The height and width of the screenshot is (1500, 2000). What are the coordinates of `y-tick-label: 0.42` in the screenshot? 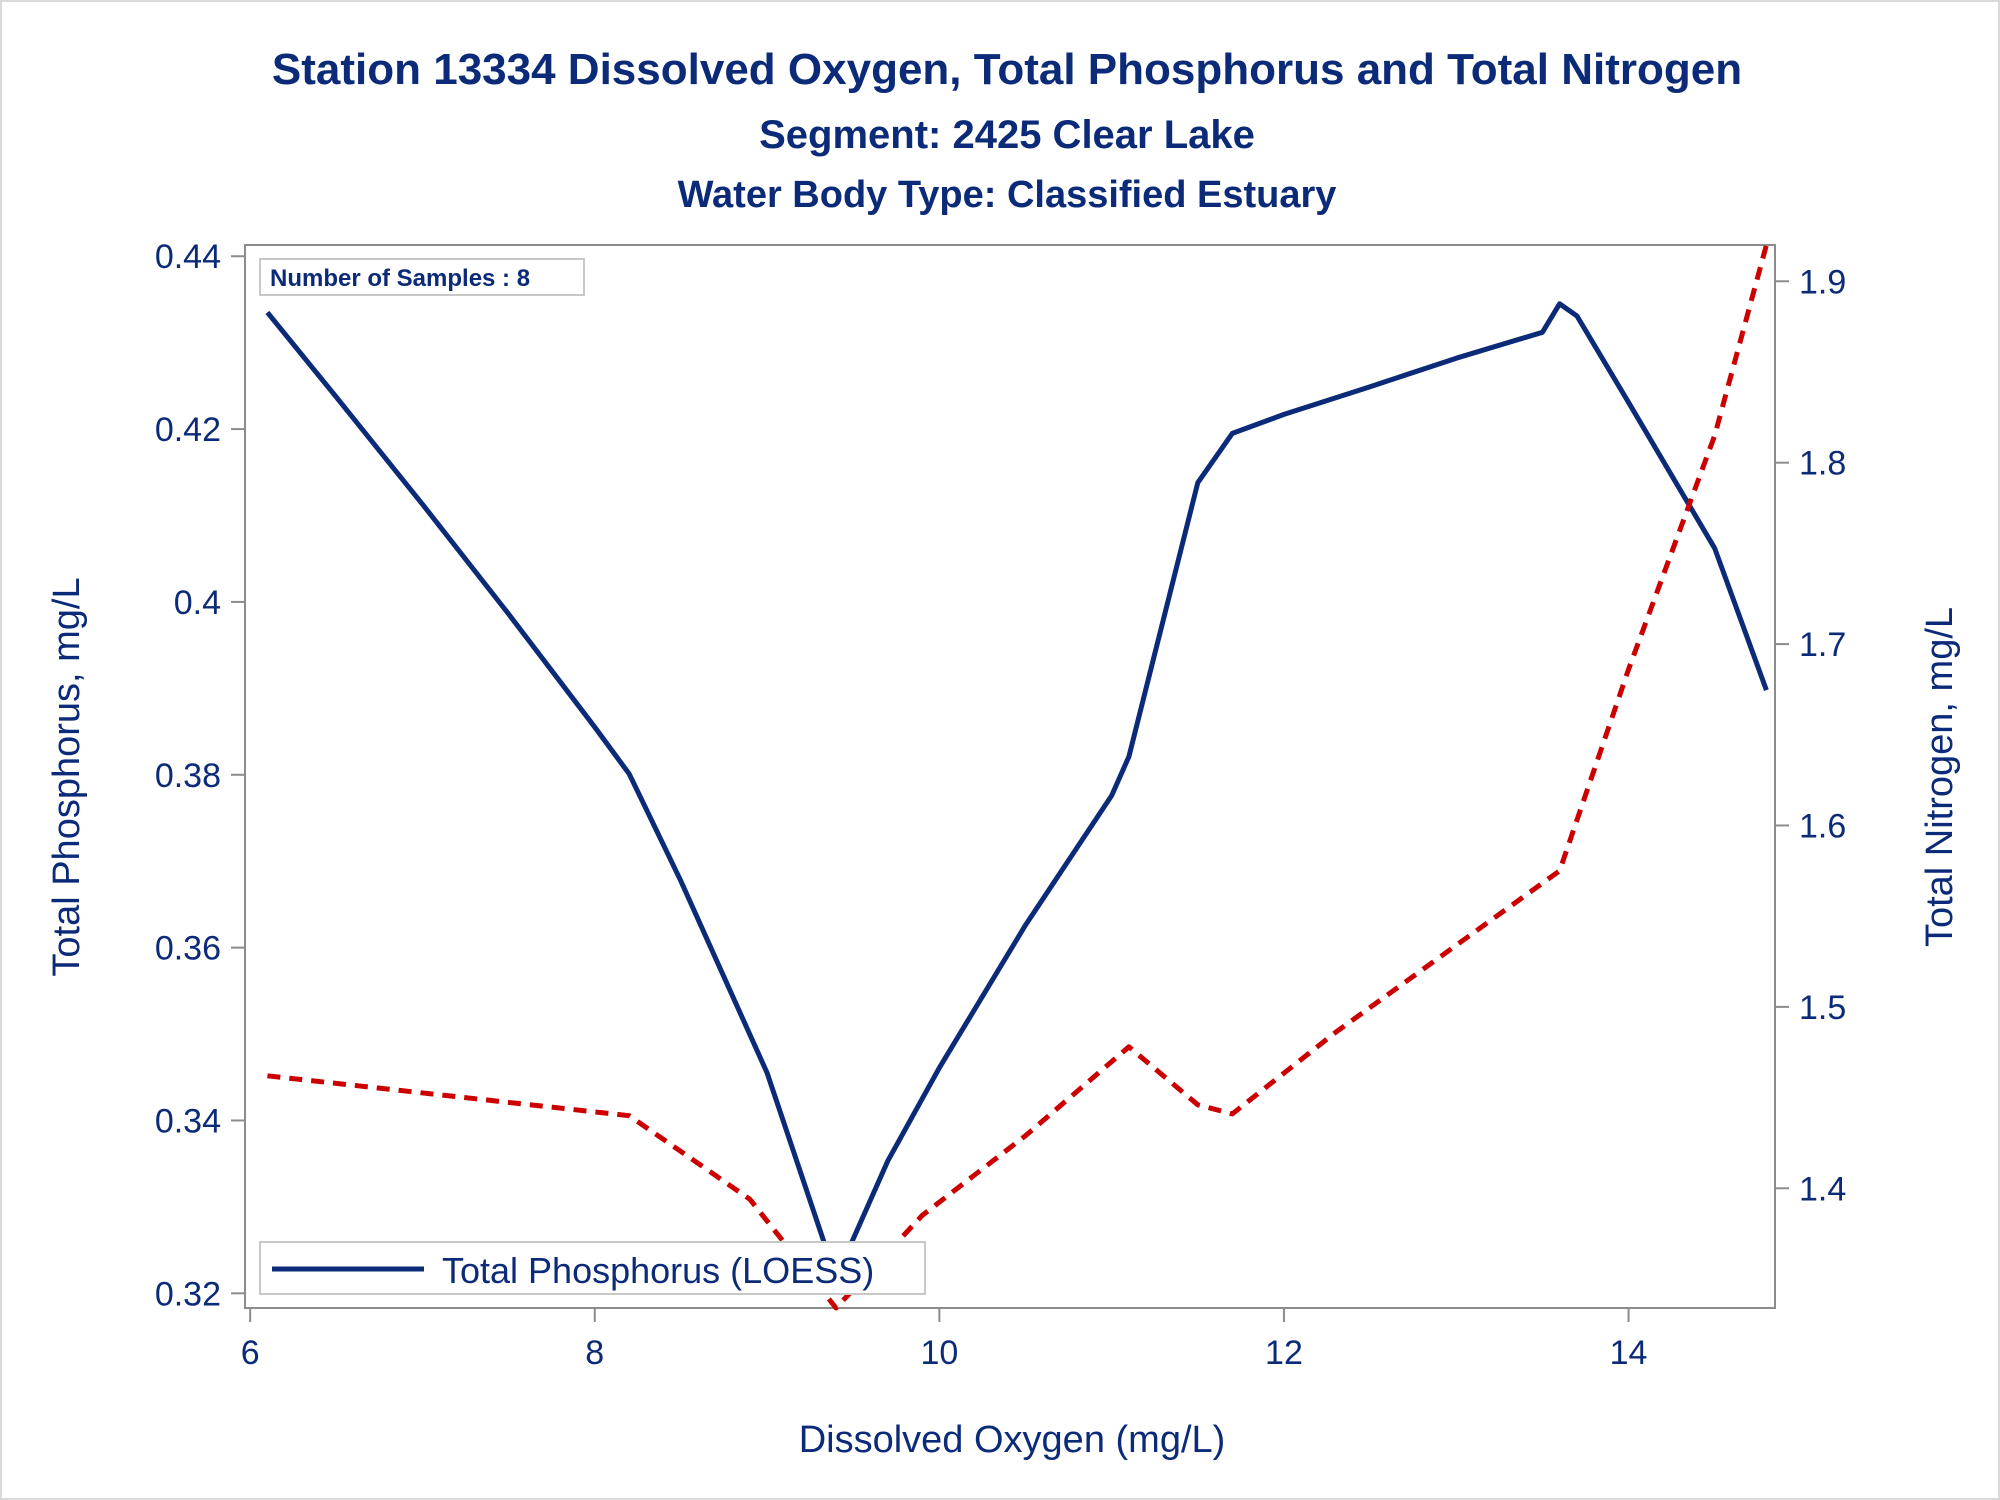 It's located at (188, 430).